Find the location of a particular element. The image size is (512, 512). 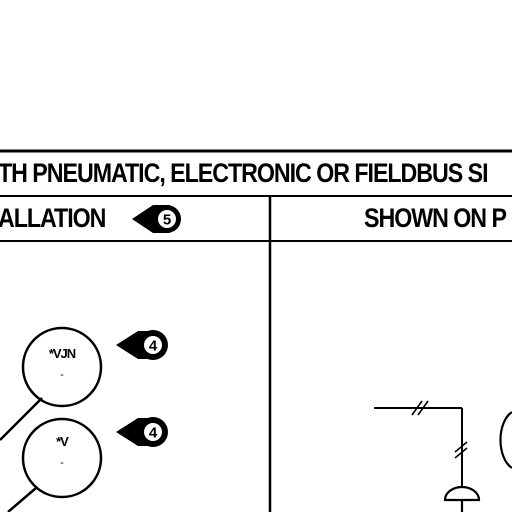

instrument-bubble-2: *V - is located at coordinates (62, 458).